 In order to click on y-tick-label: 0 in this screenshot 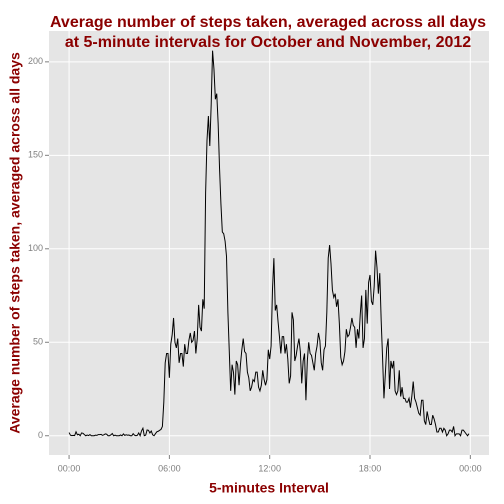, I will do `click(40, 435)`.